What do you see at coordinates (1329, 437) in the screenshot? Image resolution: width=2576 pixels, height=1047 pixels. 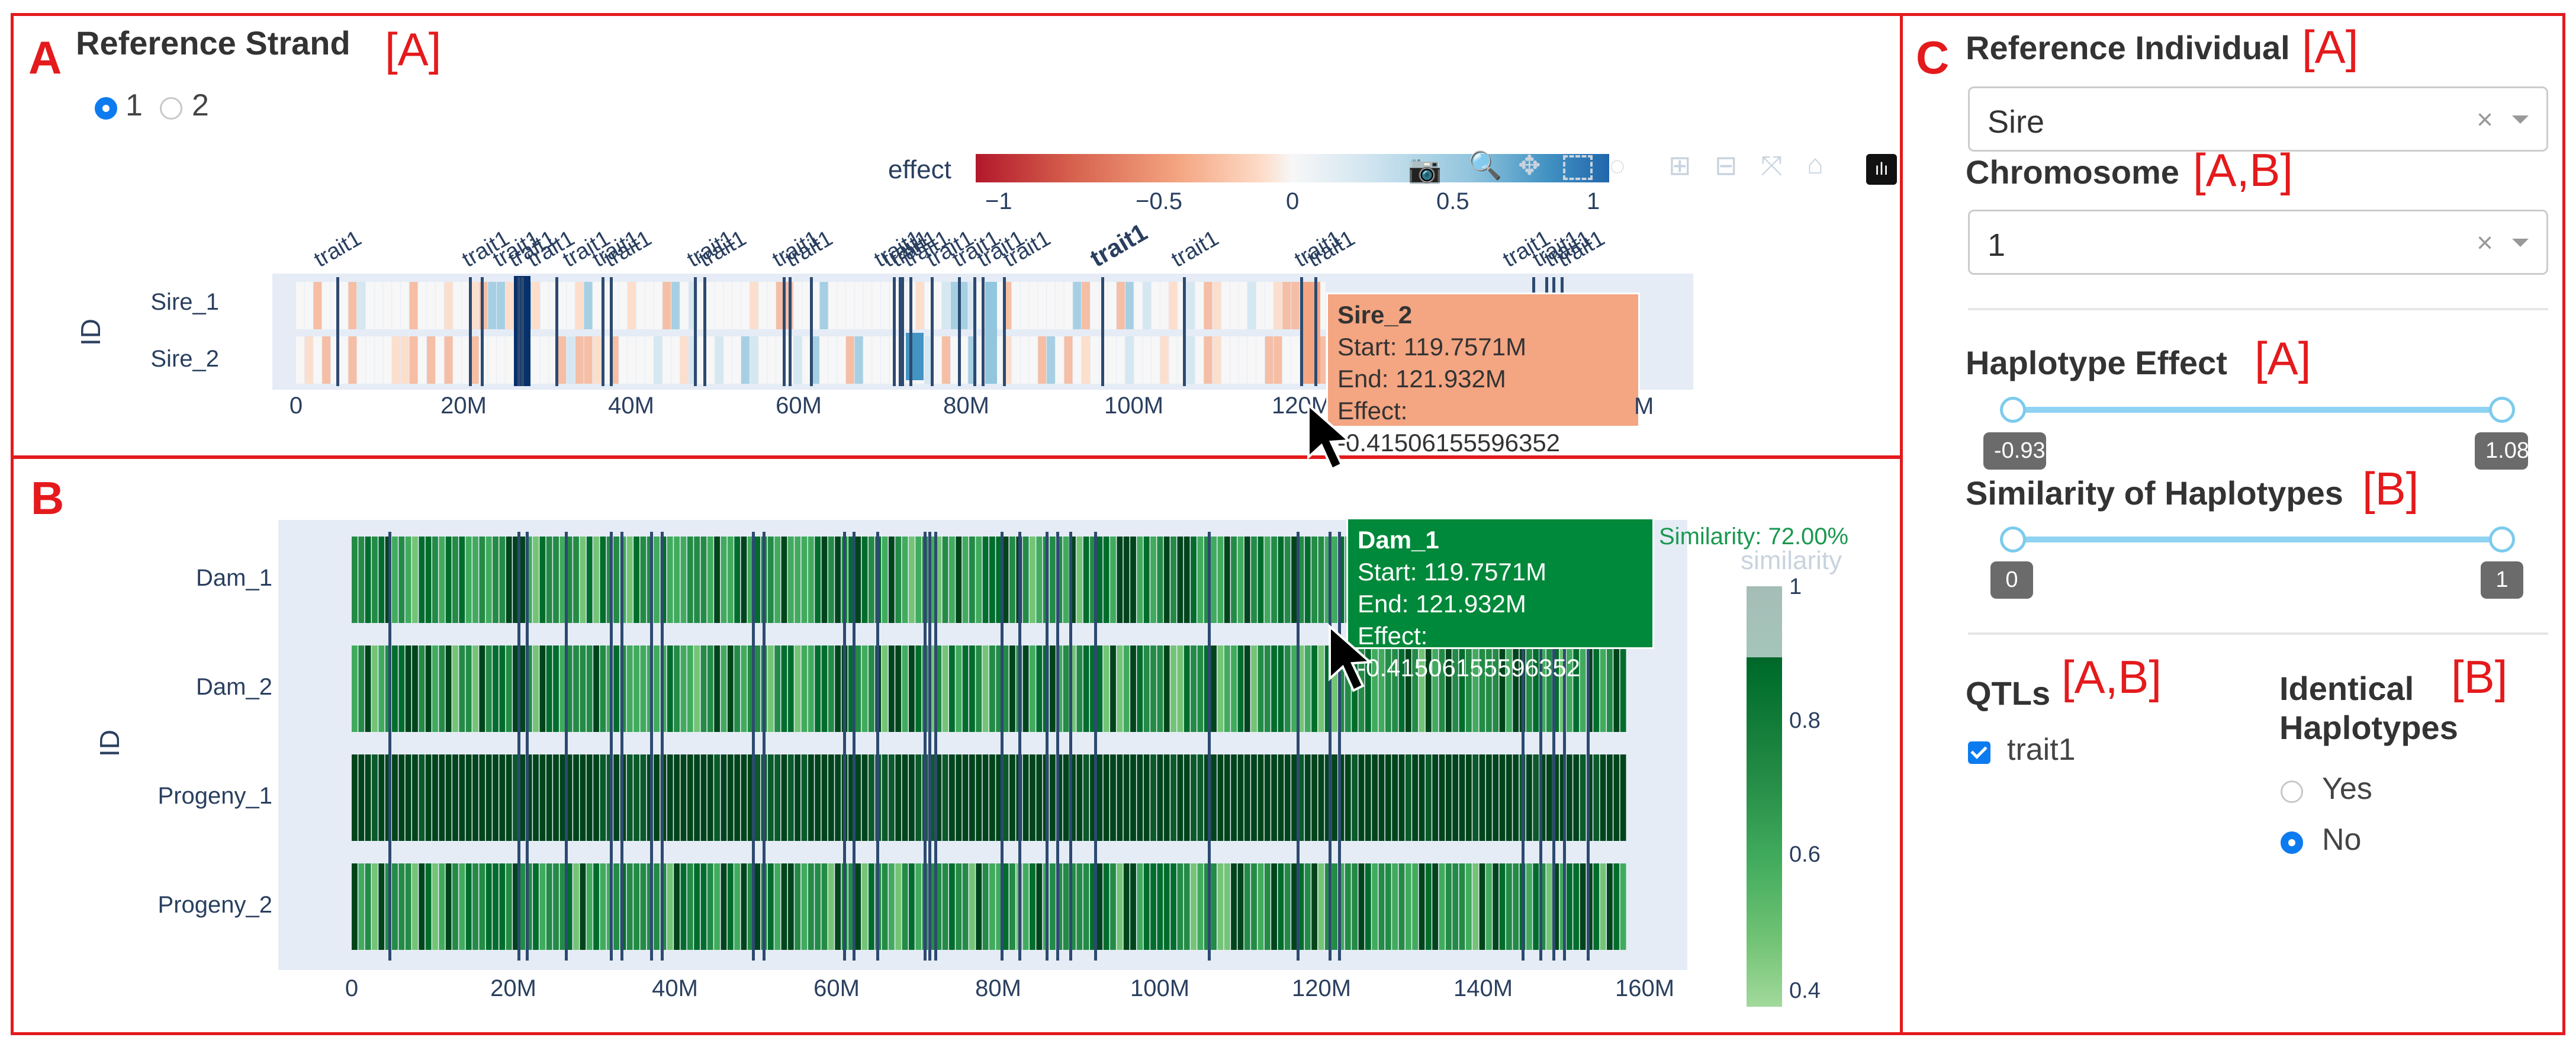 I see `cursor-icon` at bounding box center [1329, 437].